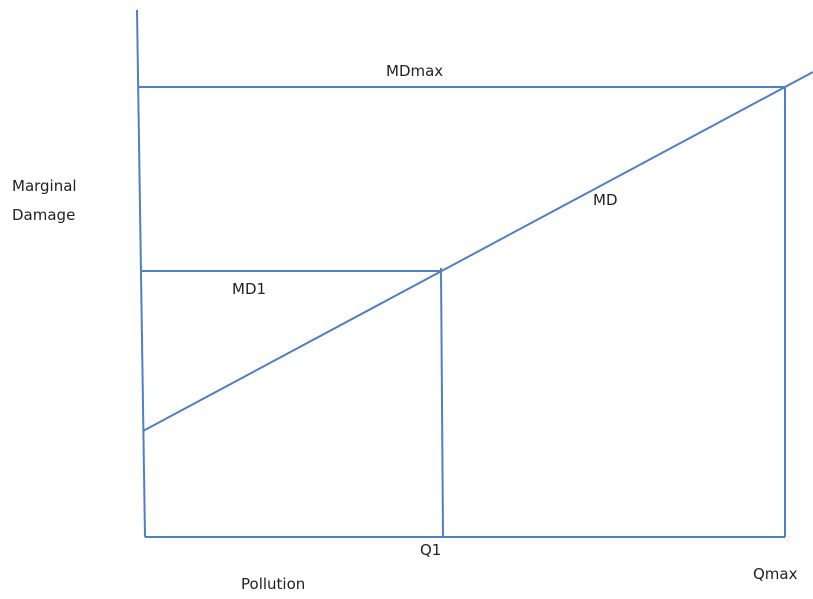 This screenshot has width=813, height=599. I want to click on y-axis-label-line2: Damage, so click(43, 215).